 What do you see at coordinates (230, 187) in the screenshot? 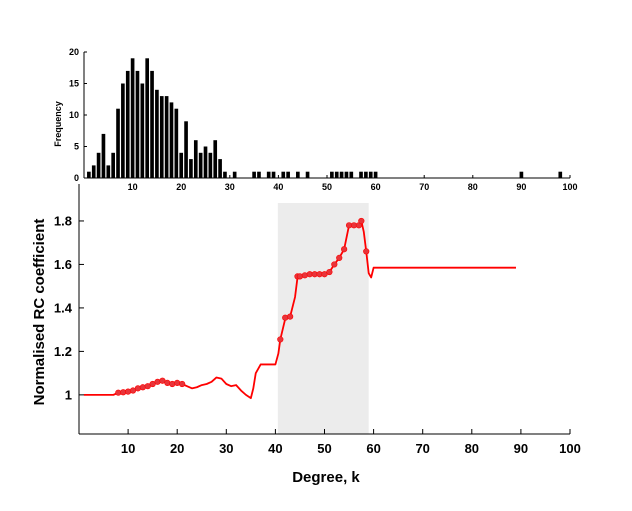
I see `hist-x-tick-label: 30` at bounding box center [230, 187].